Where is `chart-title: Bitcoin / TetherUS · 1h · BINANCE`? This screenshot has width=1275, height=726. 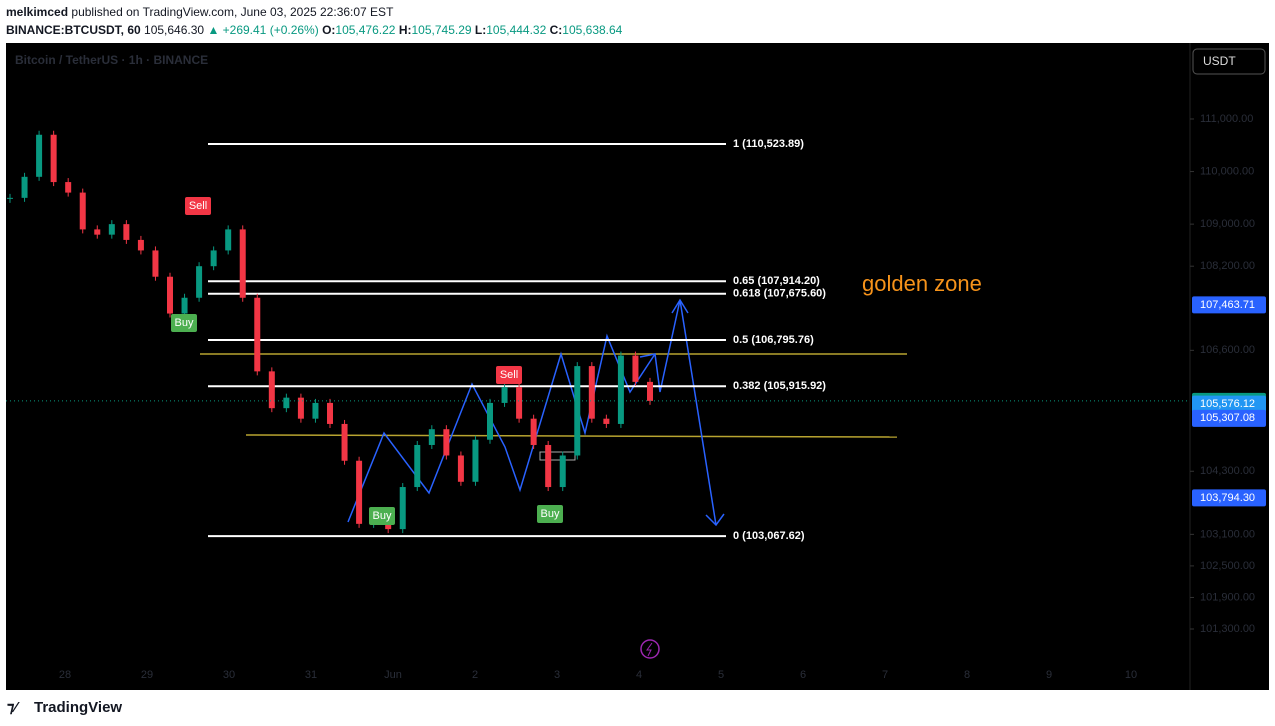 chart-title: Bitcoin / TetherUS · 1h · BINANCE is located at coordinates (111, 60).